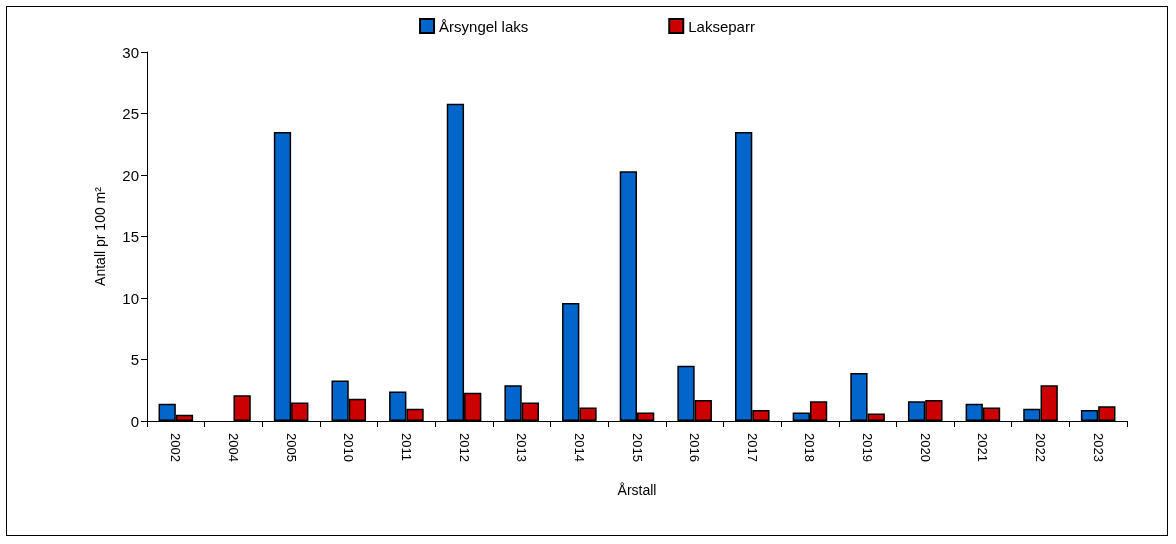 The width and height of the screenshot is (1176, 544). I want to click on y-tick-label: 20, so click(130, 175).